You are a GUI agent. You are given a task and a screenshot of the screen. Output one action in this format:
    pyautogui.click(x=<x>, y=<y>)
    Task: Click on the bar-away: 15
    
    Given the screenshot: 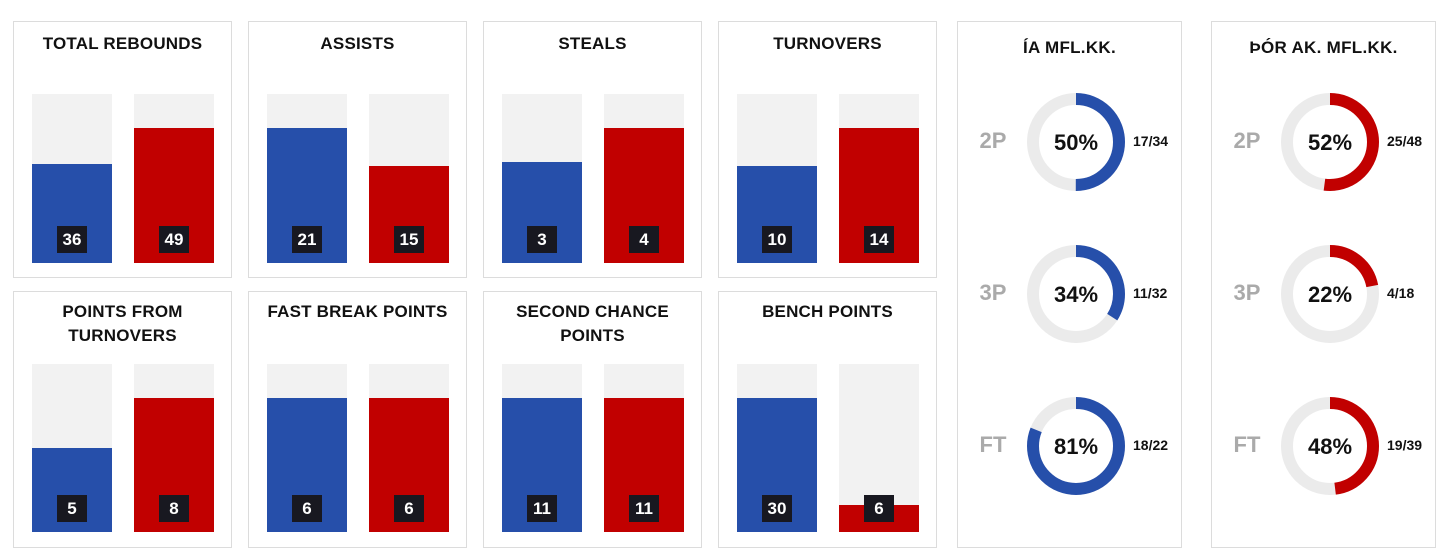 What is the action you would take?
    pyautogui.click(x=409, y=178)
    